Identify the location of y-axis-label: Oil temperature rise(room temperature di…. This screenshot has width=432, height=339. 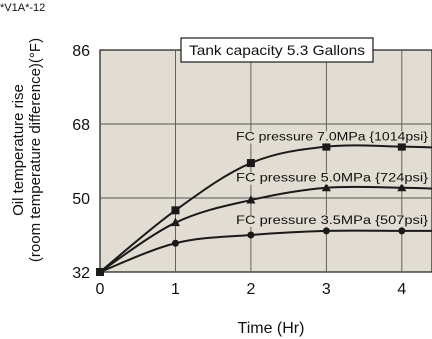
(27, 150).